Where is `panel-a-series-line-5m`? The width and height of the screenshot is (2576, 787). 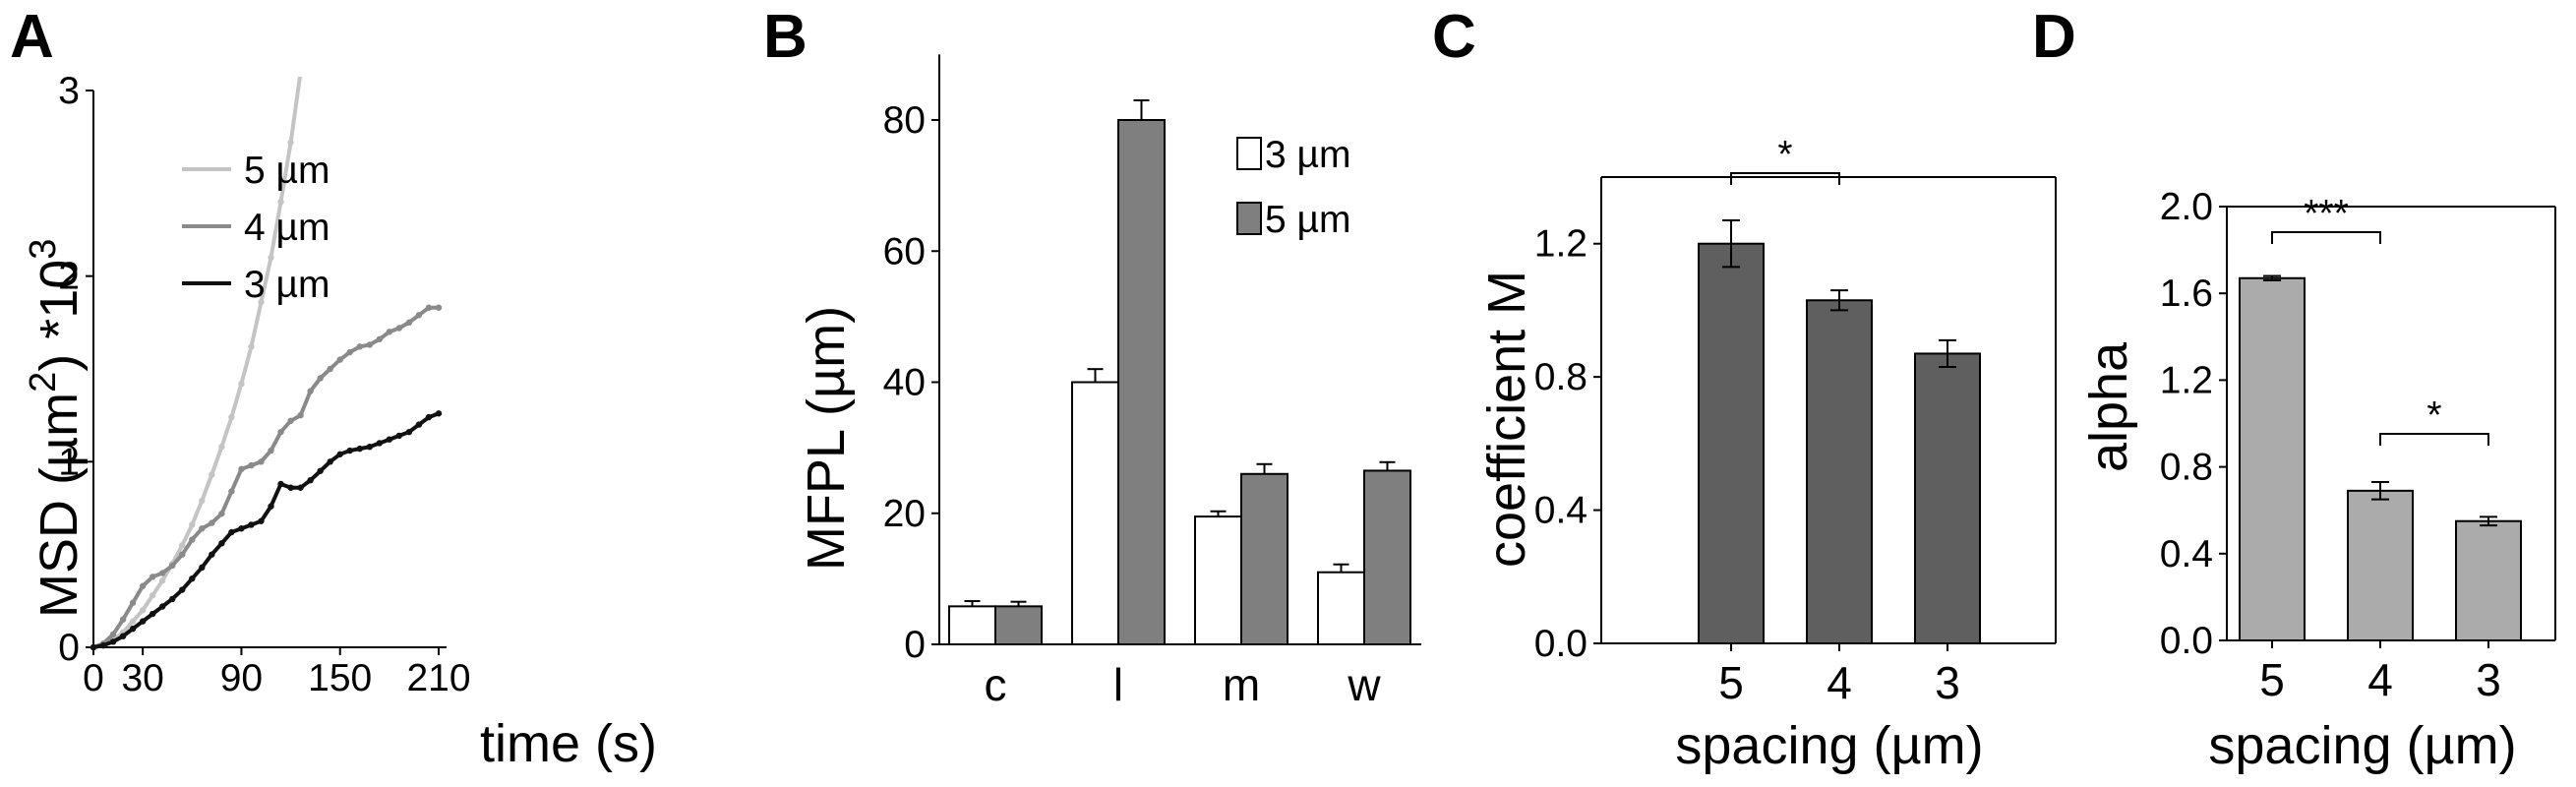 panel-a-series-line-5m is located at coordinates (197, 363).